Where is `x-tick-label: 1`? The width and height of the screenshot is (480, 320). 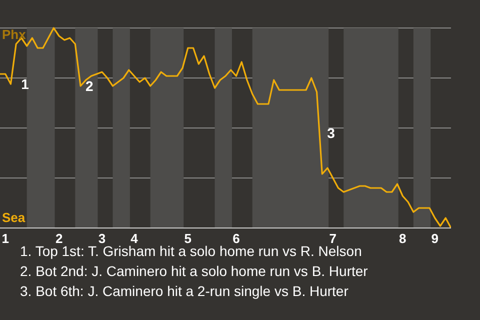 x-tick-label: 1 is located at coordinates (5, 238).